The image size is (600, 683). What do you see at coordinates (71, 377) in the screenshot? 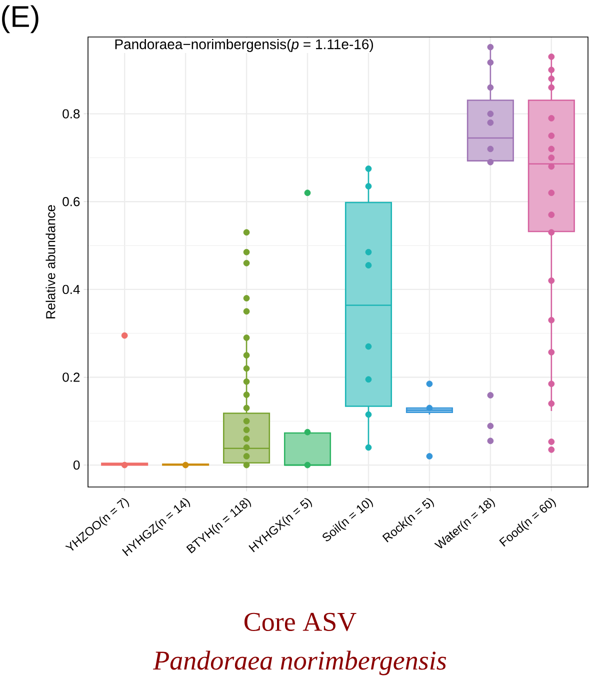
I see `y-tick-label: 0.2` at bounding box center [71, 377].